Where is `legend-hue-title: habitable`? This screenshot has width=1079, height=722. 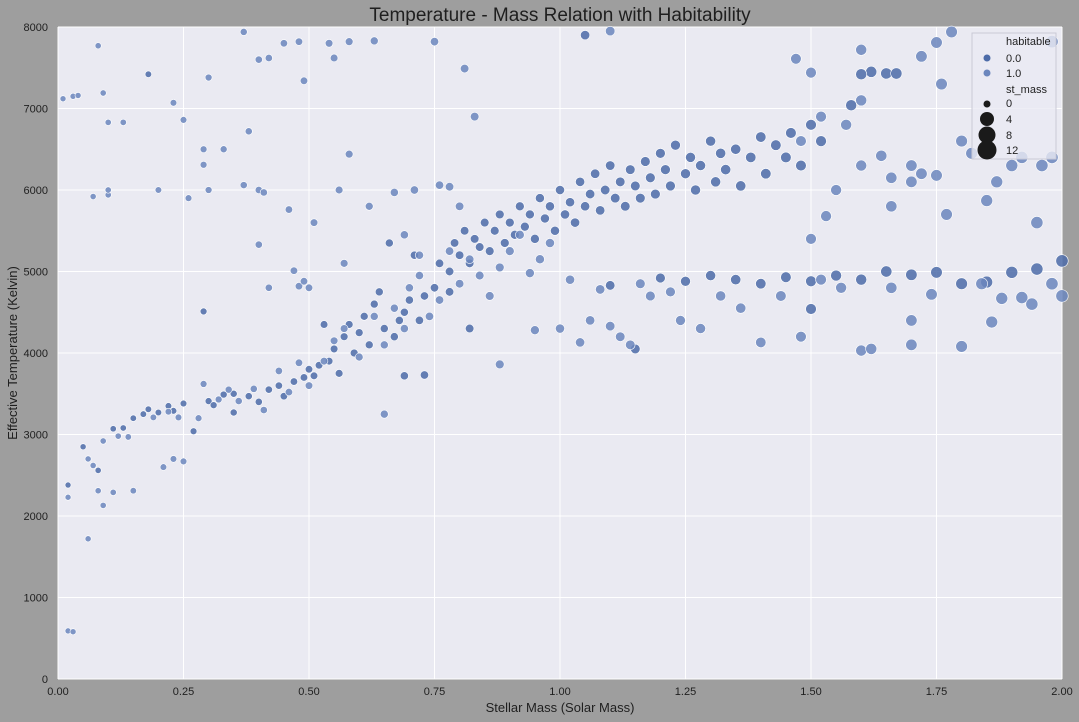
legend-hue-title: habitable is located at coordinates (1028, 42).